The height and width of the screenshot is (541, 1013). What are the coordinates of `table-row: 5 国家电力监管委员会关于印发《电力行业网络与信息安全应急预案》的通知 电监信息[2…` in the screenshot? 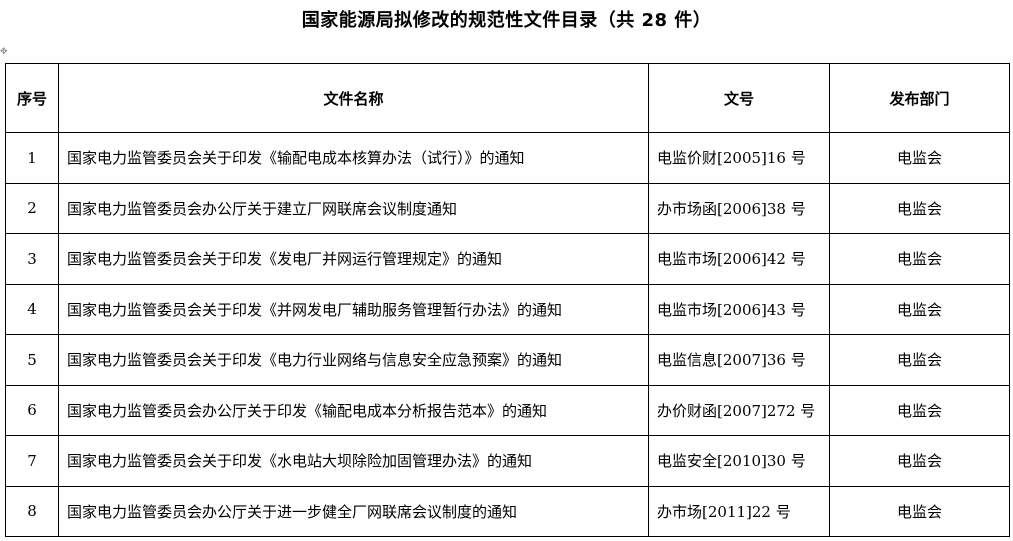 It's located at (507, 360).